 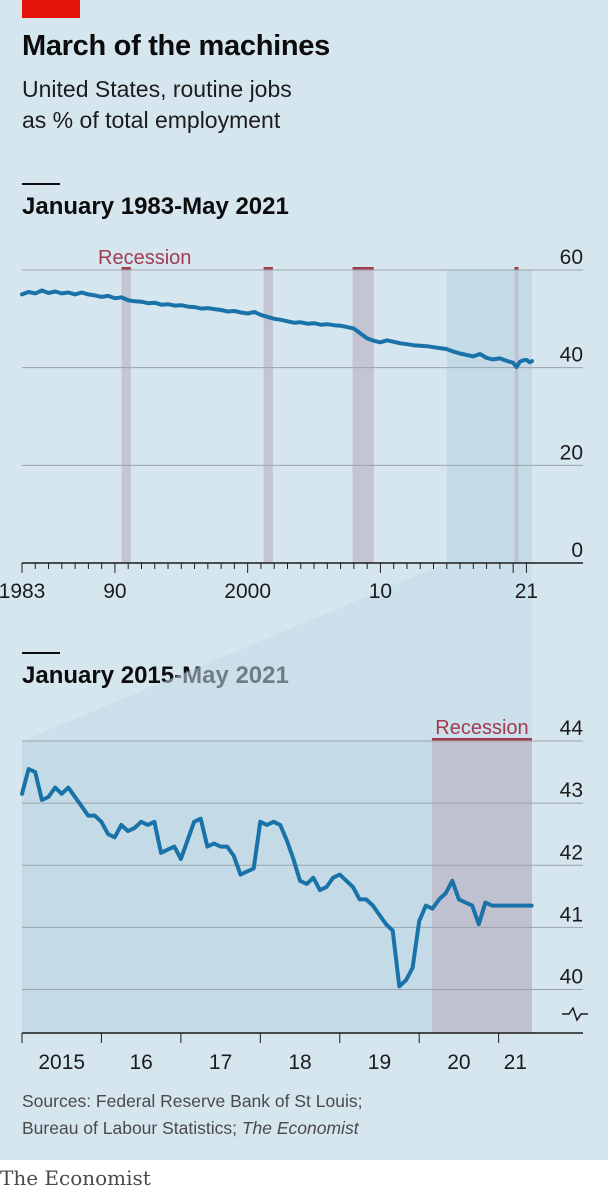 I want to click on y-tick-label: 20, so click(x=571, y=452).